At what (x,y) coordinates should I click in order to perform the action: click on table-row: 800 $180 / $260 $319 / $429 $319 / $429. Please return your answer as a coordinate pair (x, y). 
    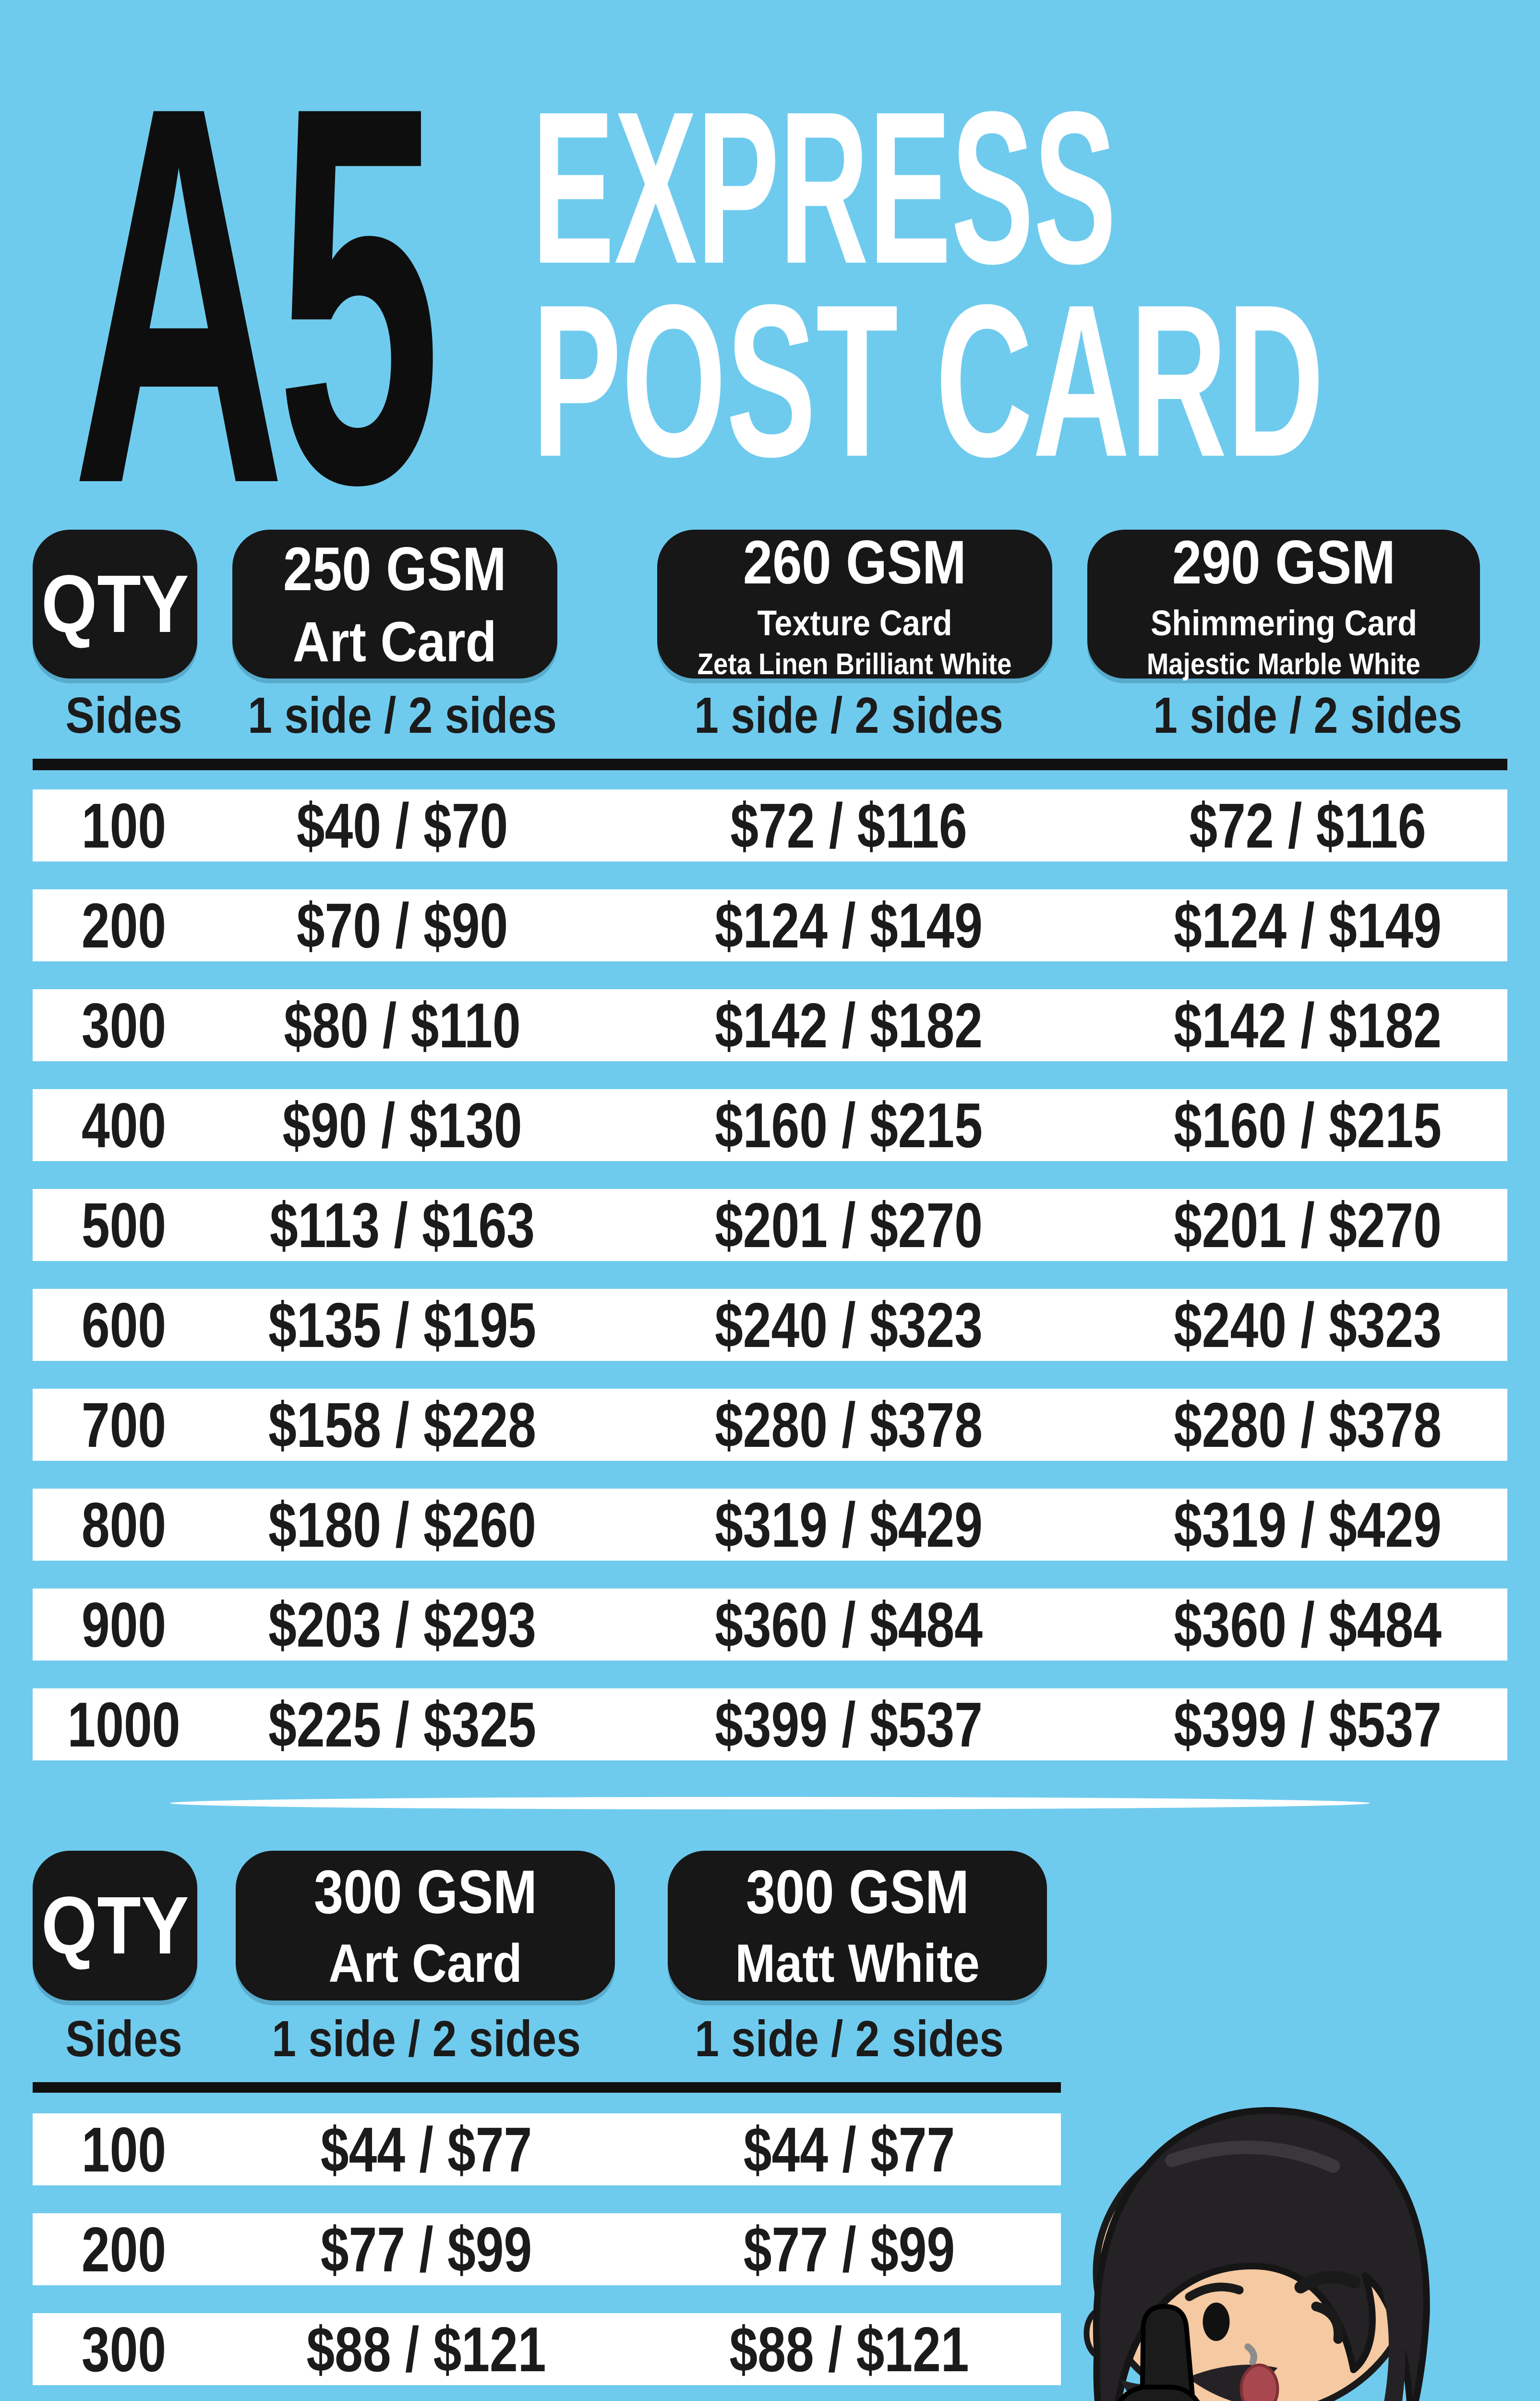
    Looking at the image, I should click on (770, 1525).